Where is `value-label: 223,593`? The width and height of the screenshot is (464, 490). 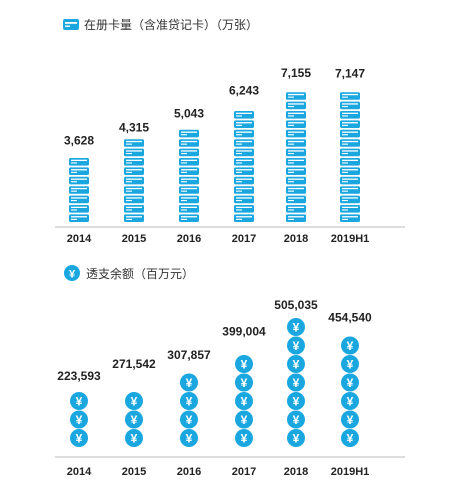
value-label: 223,593 is located at coordinates (79, 376).